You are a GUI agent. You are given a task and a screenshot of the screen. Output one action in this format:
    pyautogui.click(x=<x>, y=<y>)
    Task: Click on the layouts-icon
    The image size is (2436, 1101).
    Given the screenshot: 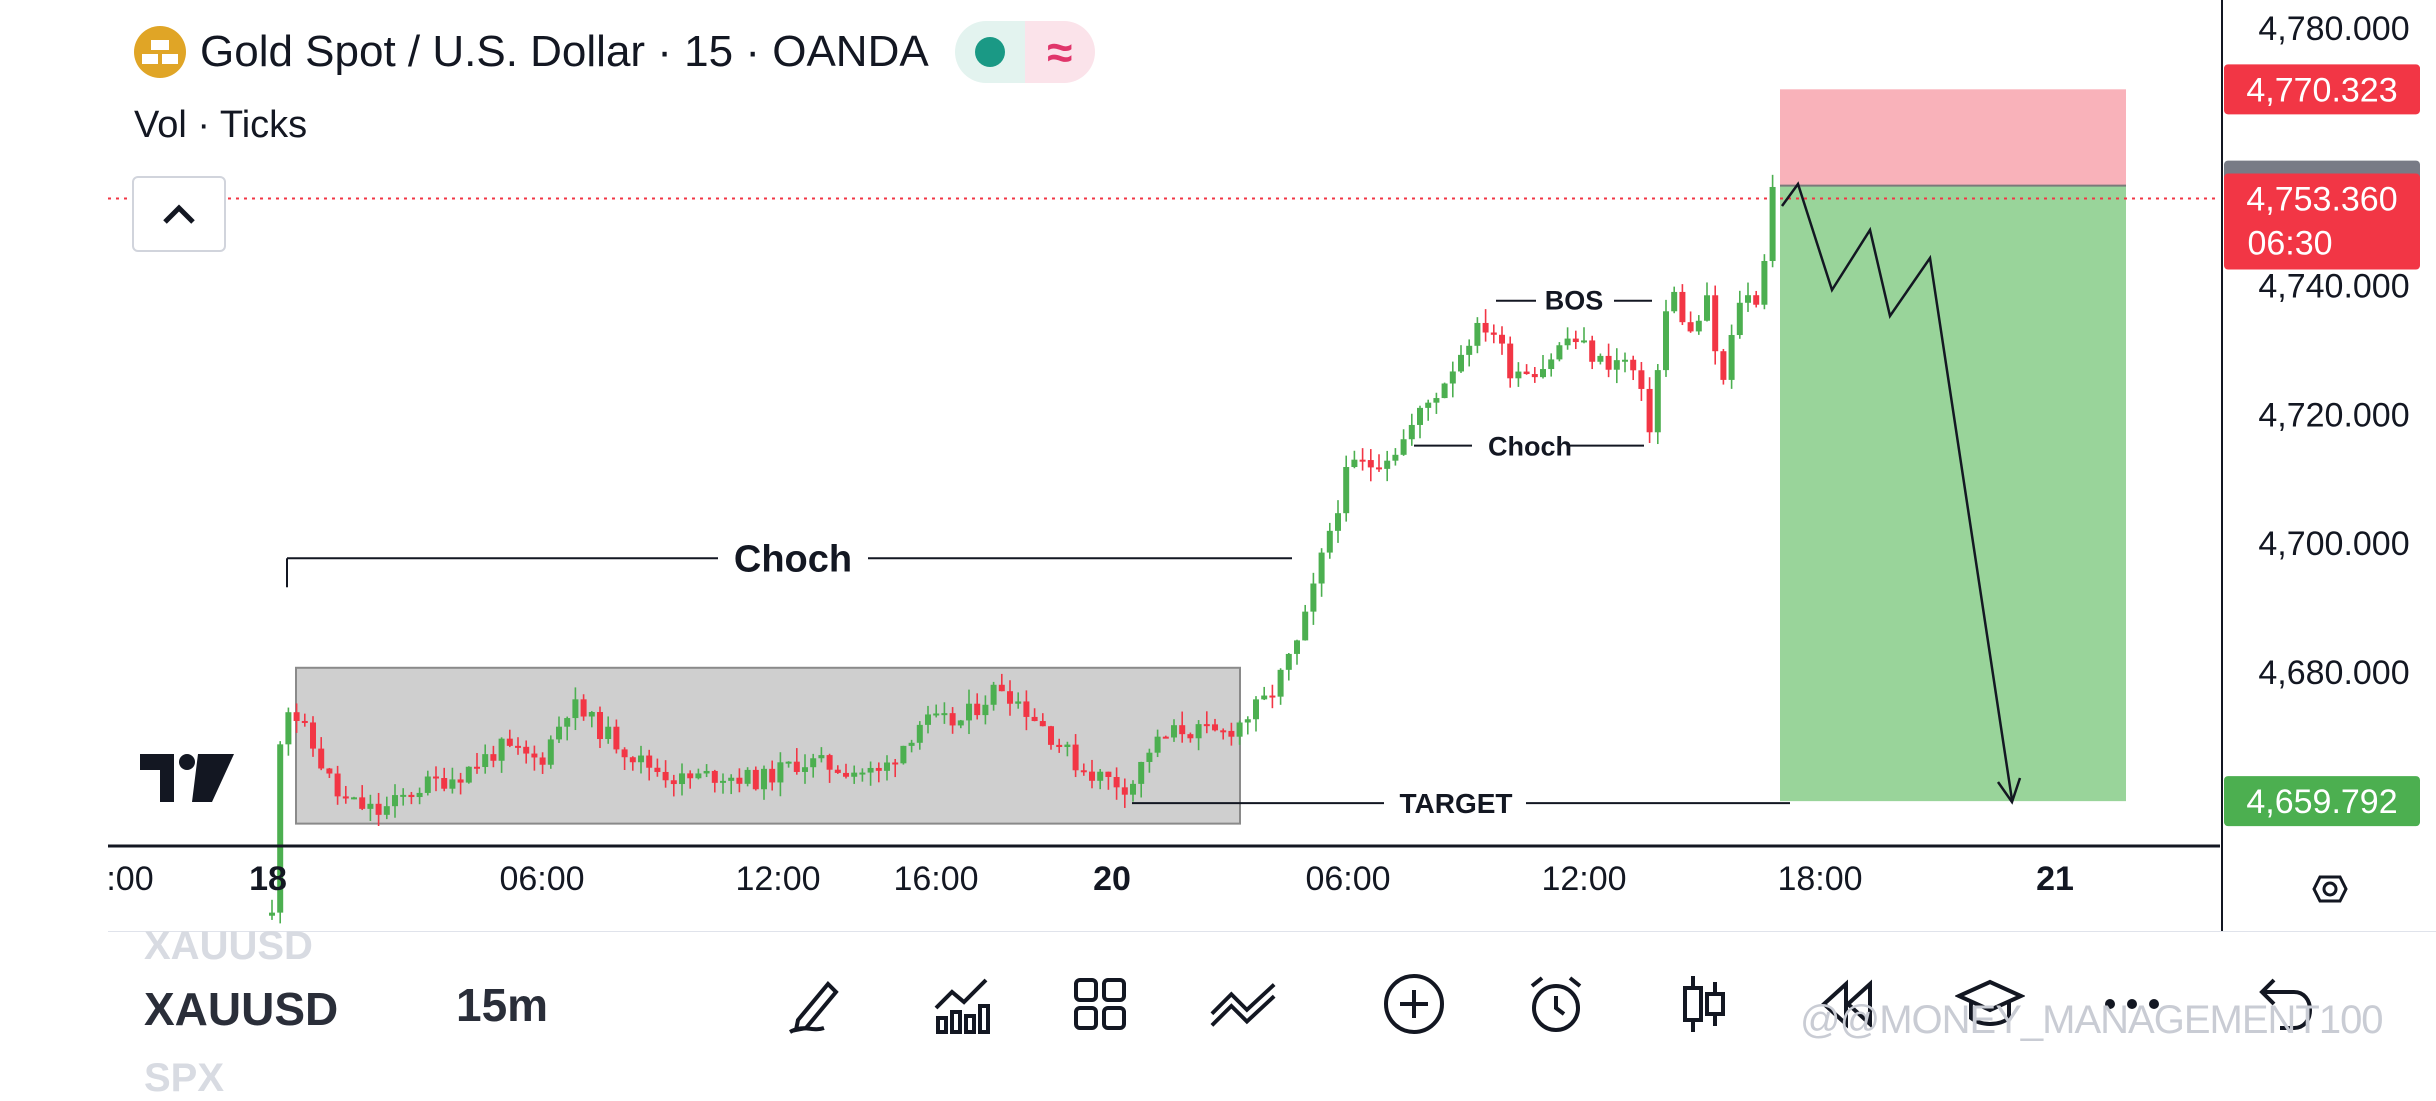 What is the action you would take?
    pyautogui.click(x=1100, y=1004)
    